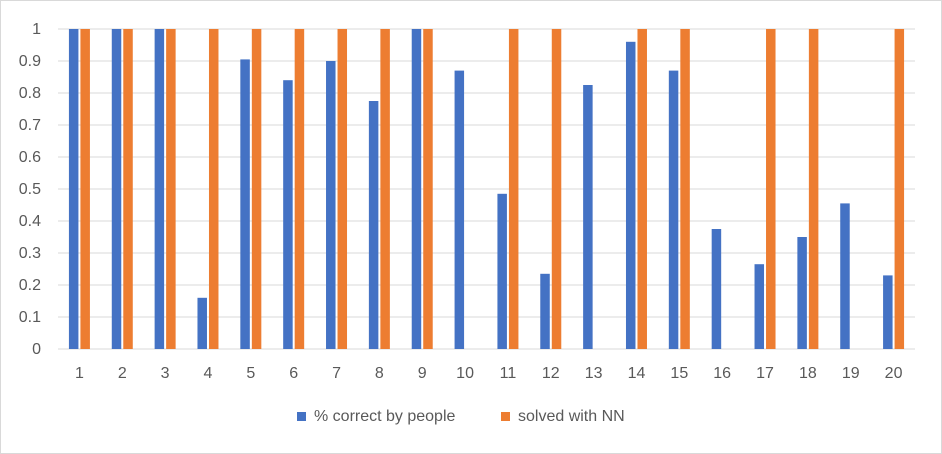  What do you see at coordinates (551, 373) in the screenshot?
I see `x-tick-label: 12` at bounding box center [551, 373].